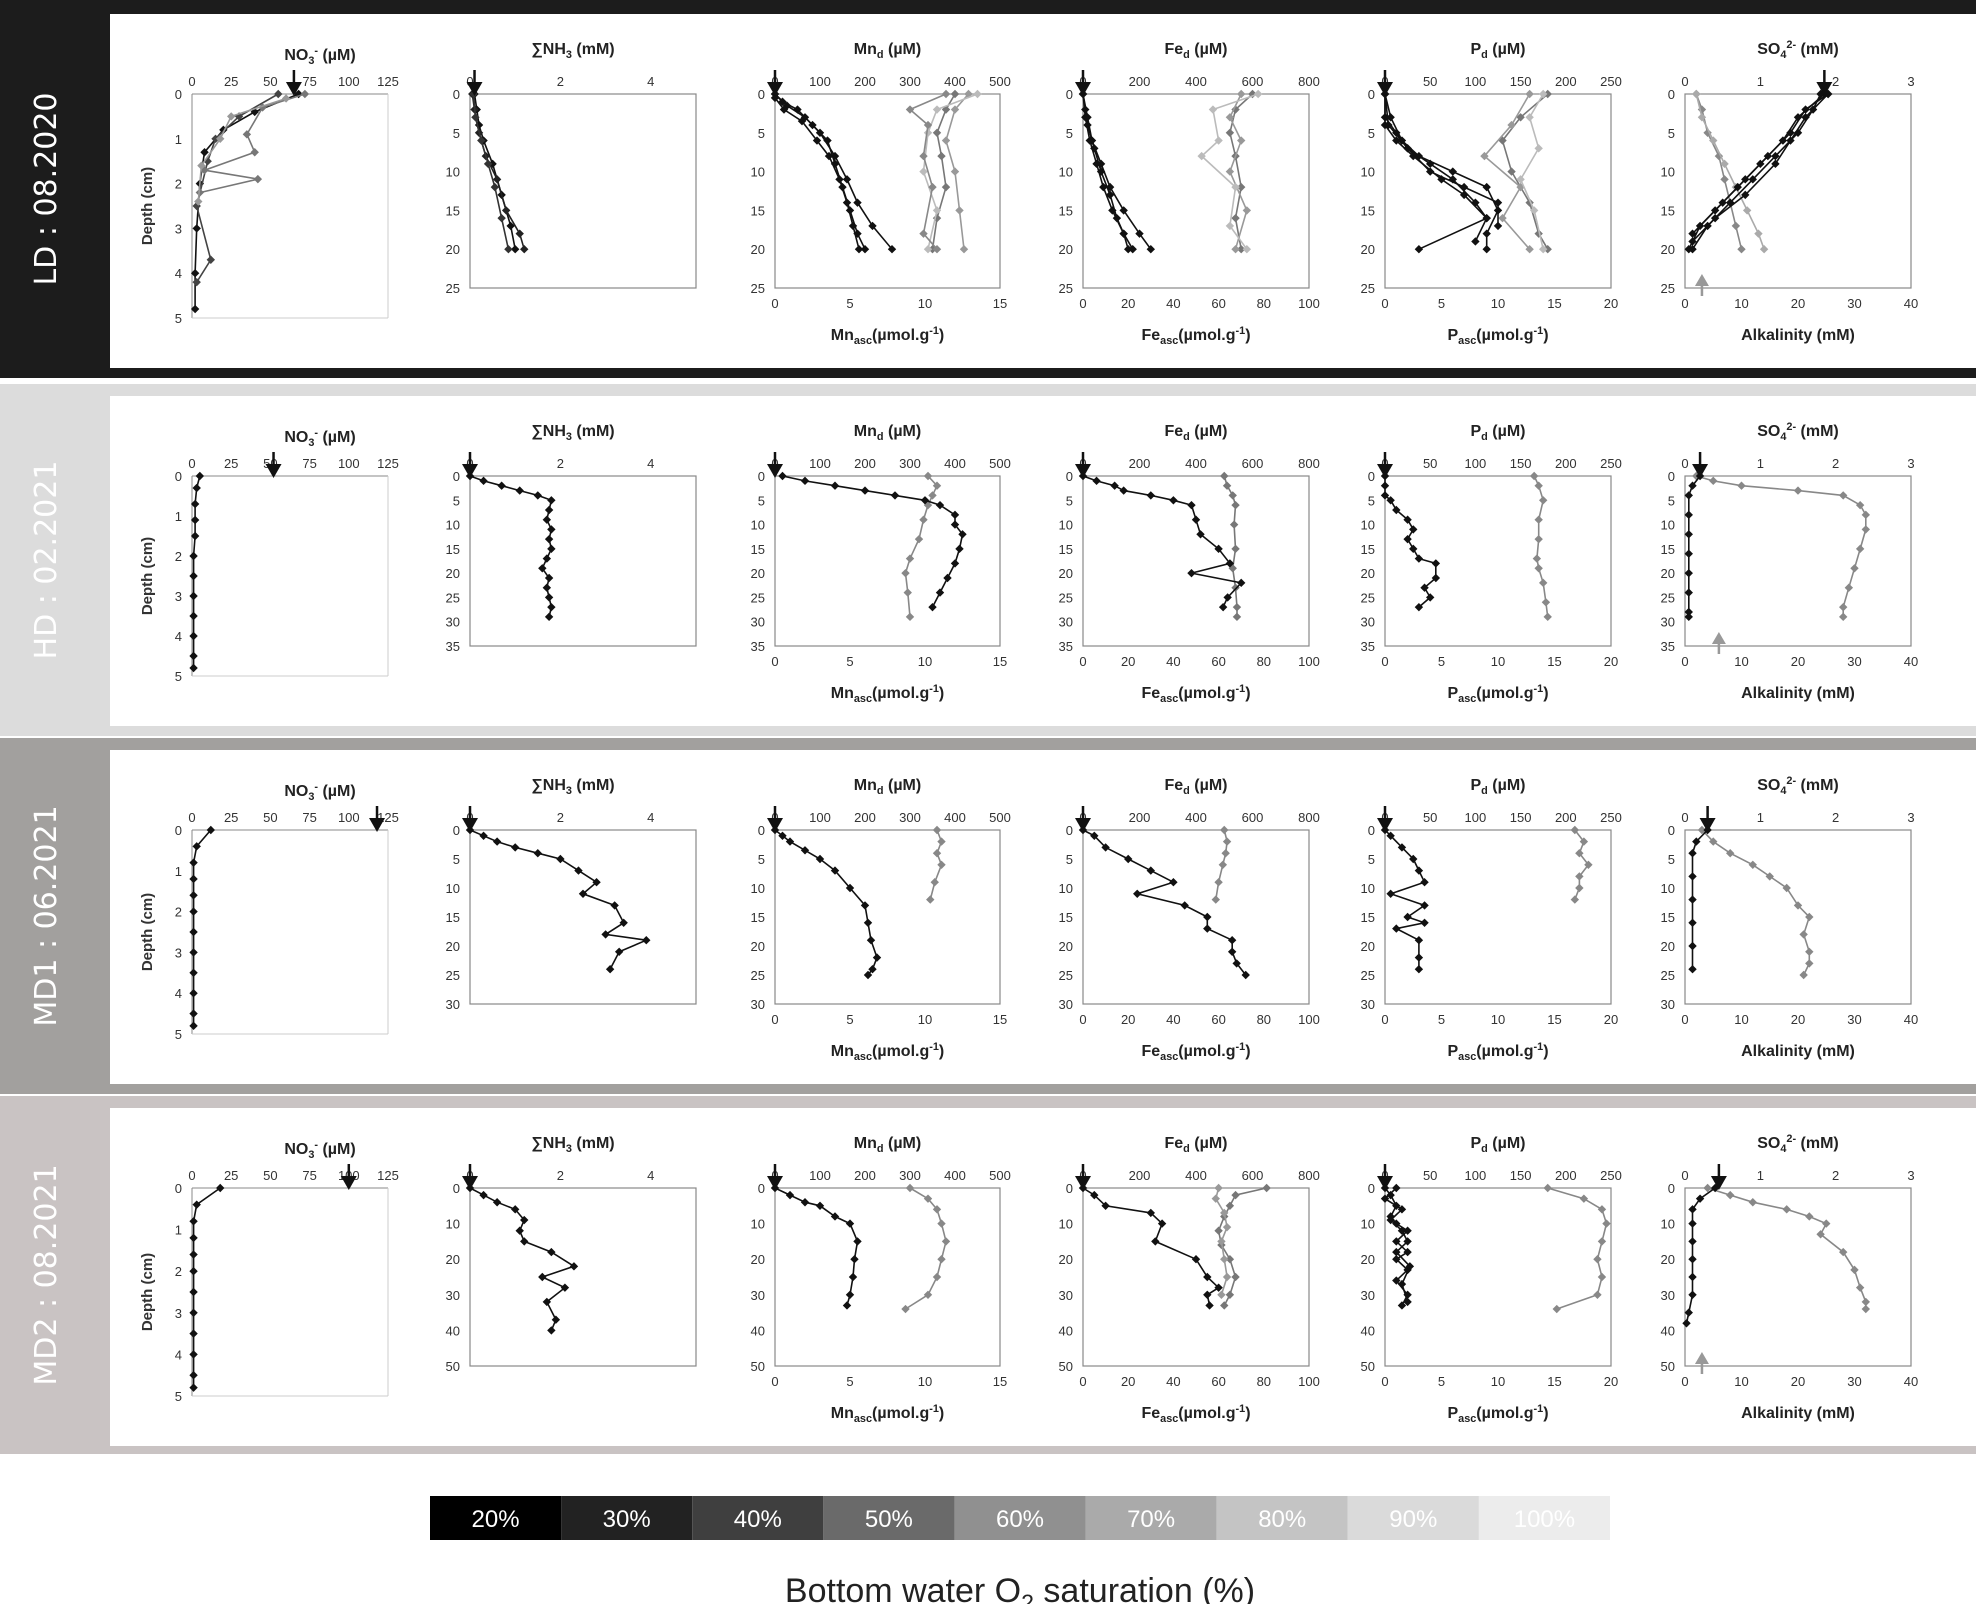 The width and height of the screenshot is (1976, 1609). Describe the element at coordinates (1066, 172) in the screenshot. I see `rows.0.fe-ytick-label: 10` at that location.